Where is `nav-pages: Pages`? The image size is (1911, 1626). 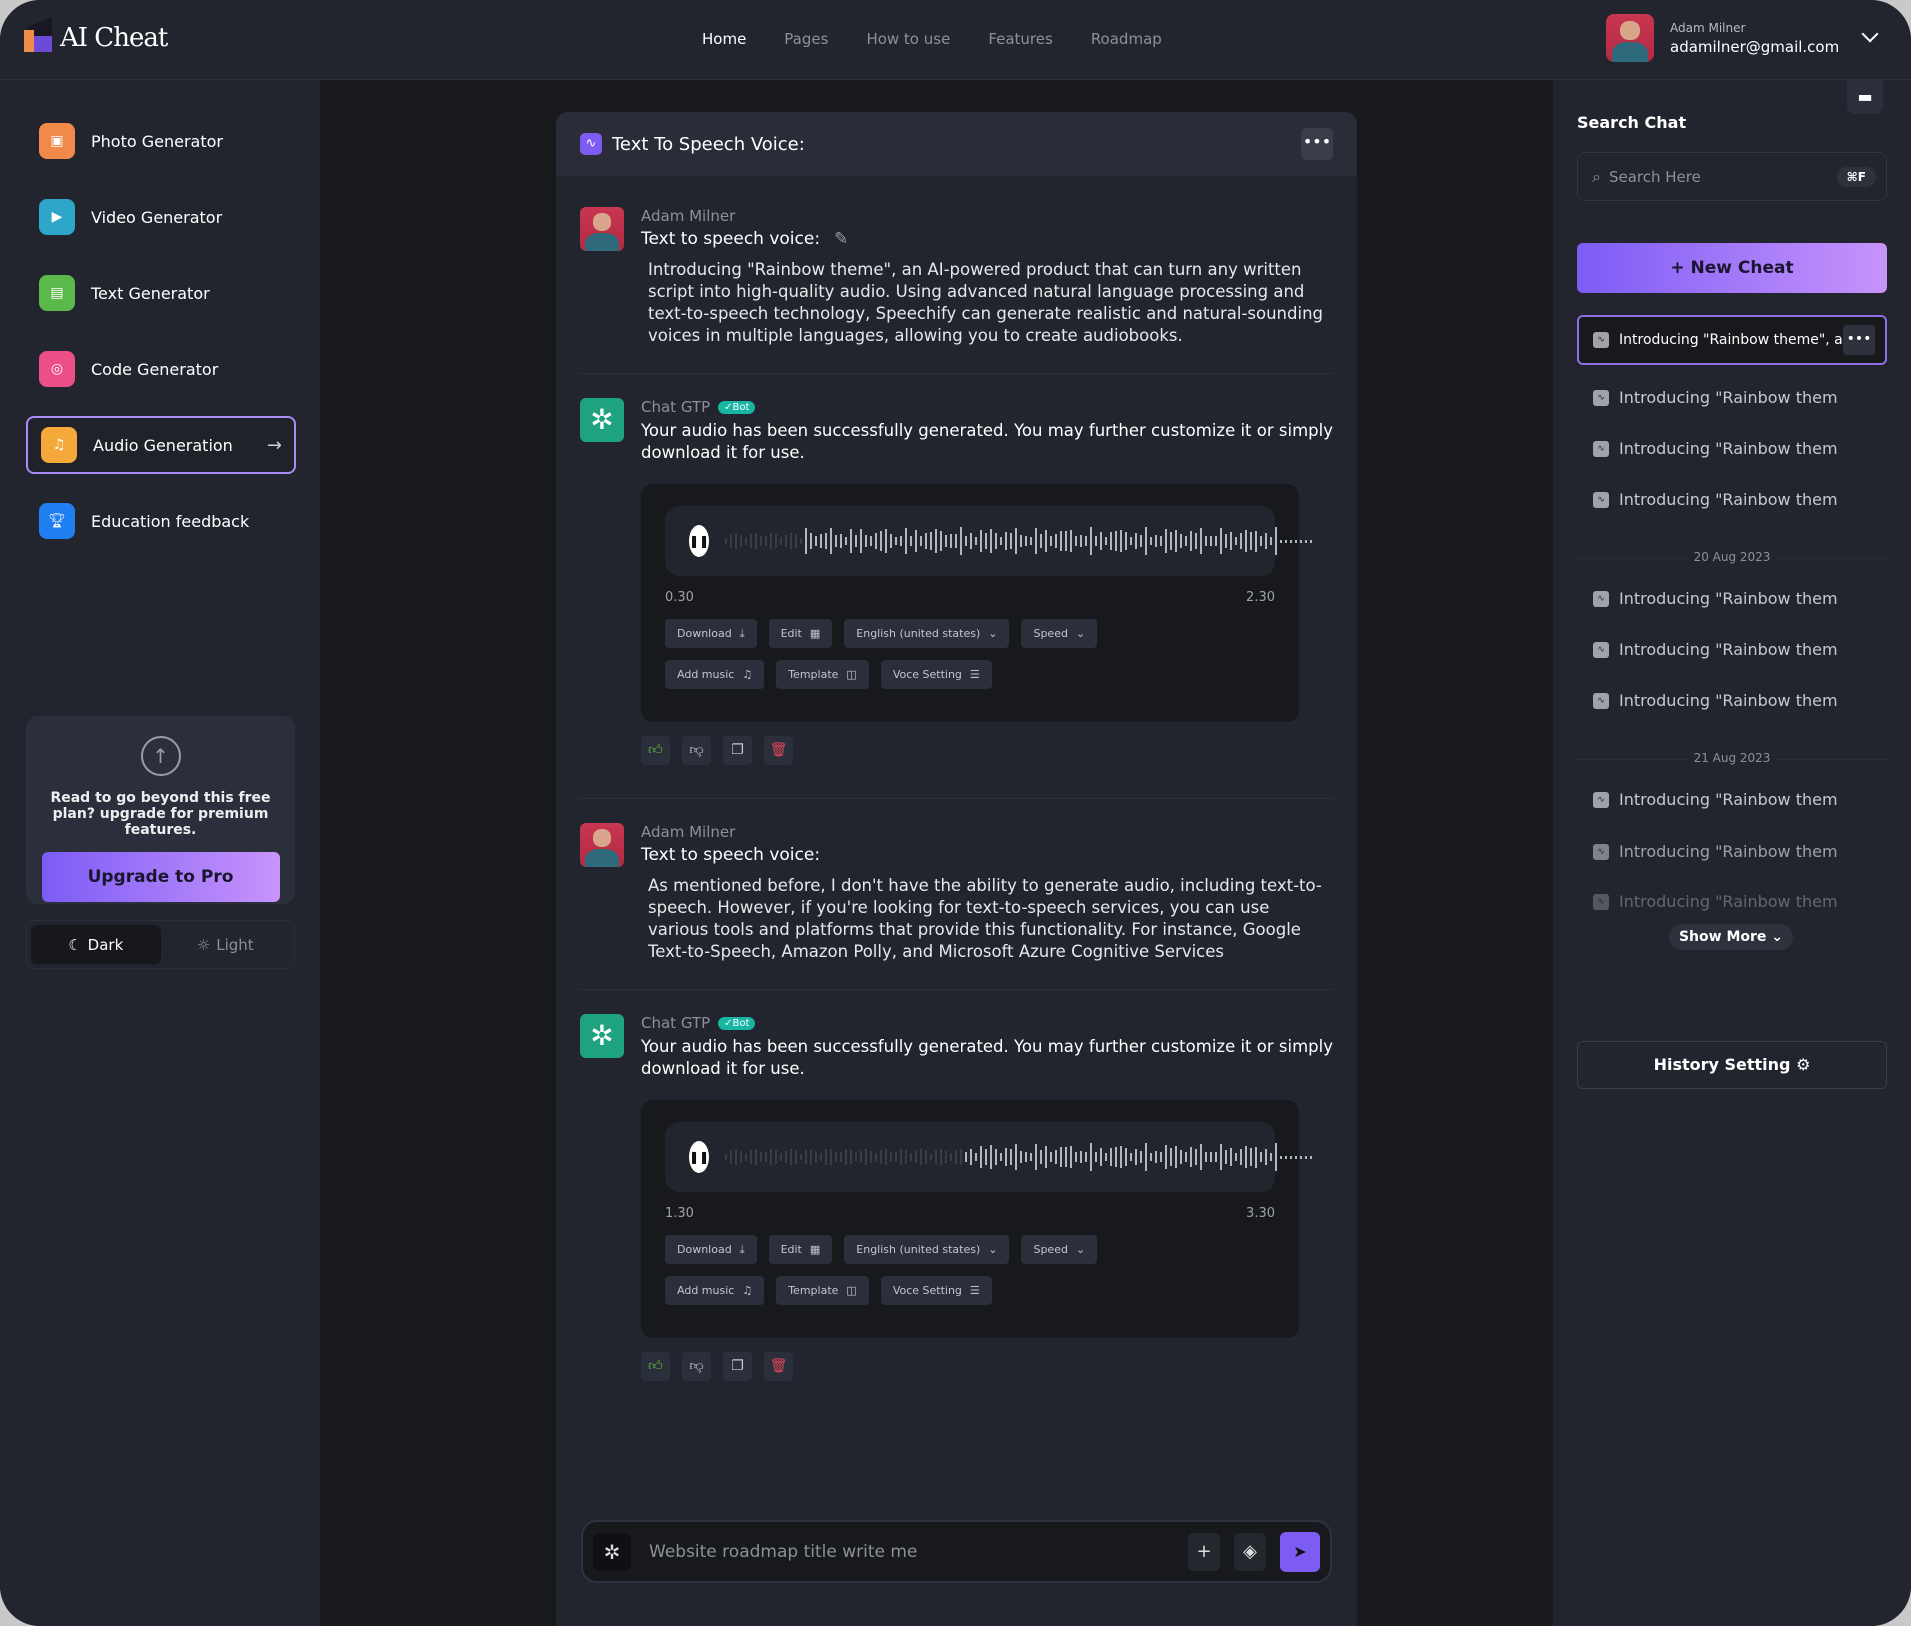 nav-pages: Pages is located at coordinates (806, 39).